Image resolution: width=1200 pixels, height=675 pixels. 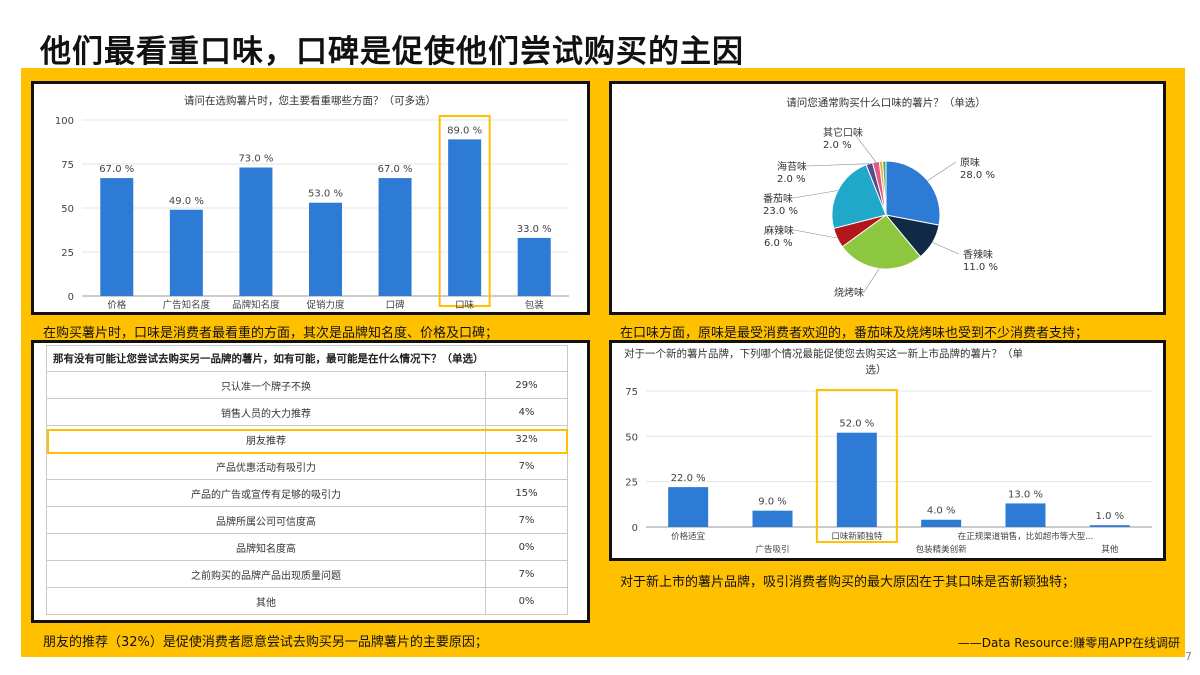 What do you see at coordinates (71, 297) in the screenshot?
I see `chart1-ytick: 0` at bounding box center [71, 297].